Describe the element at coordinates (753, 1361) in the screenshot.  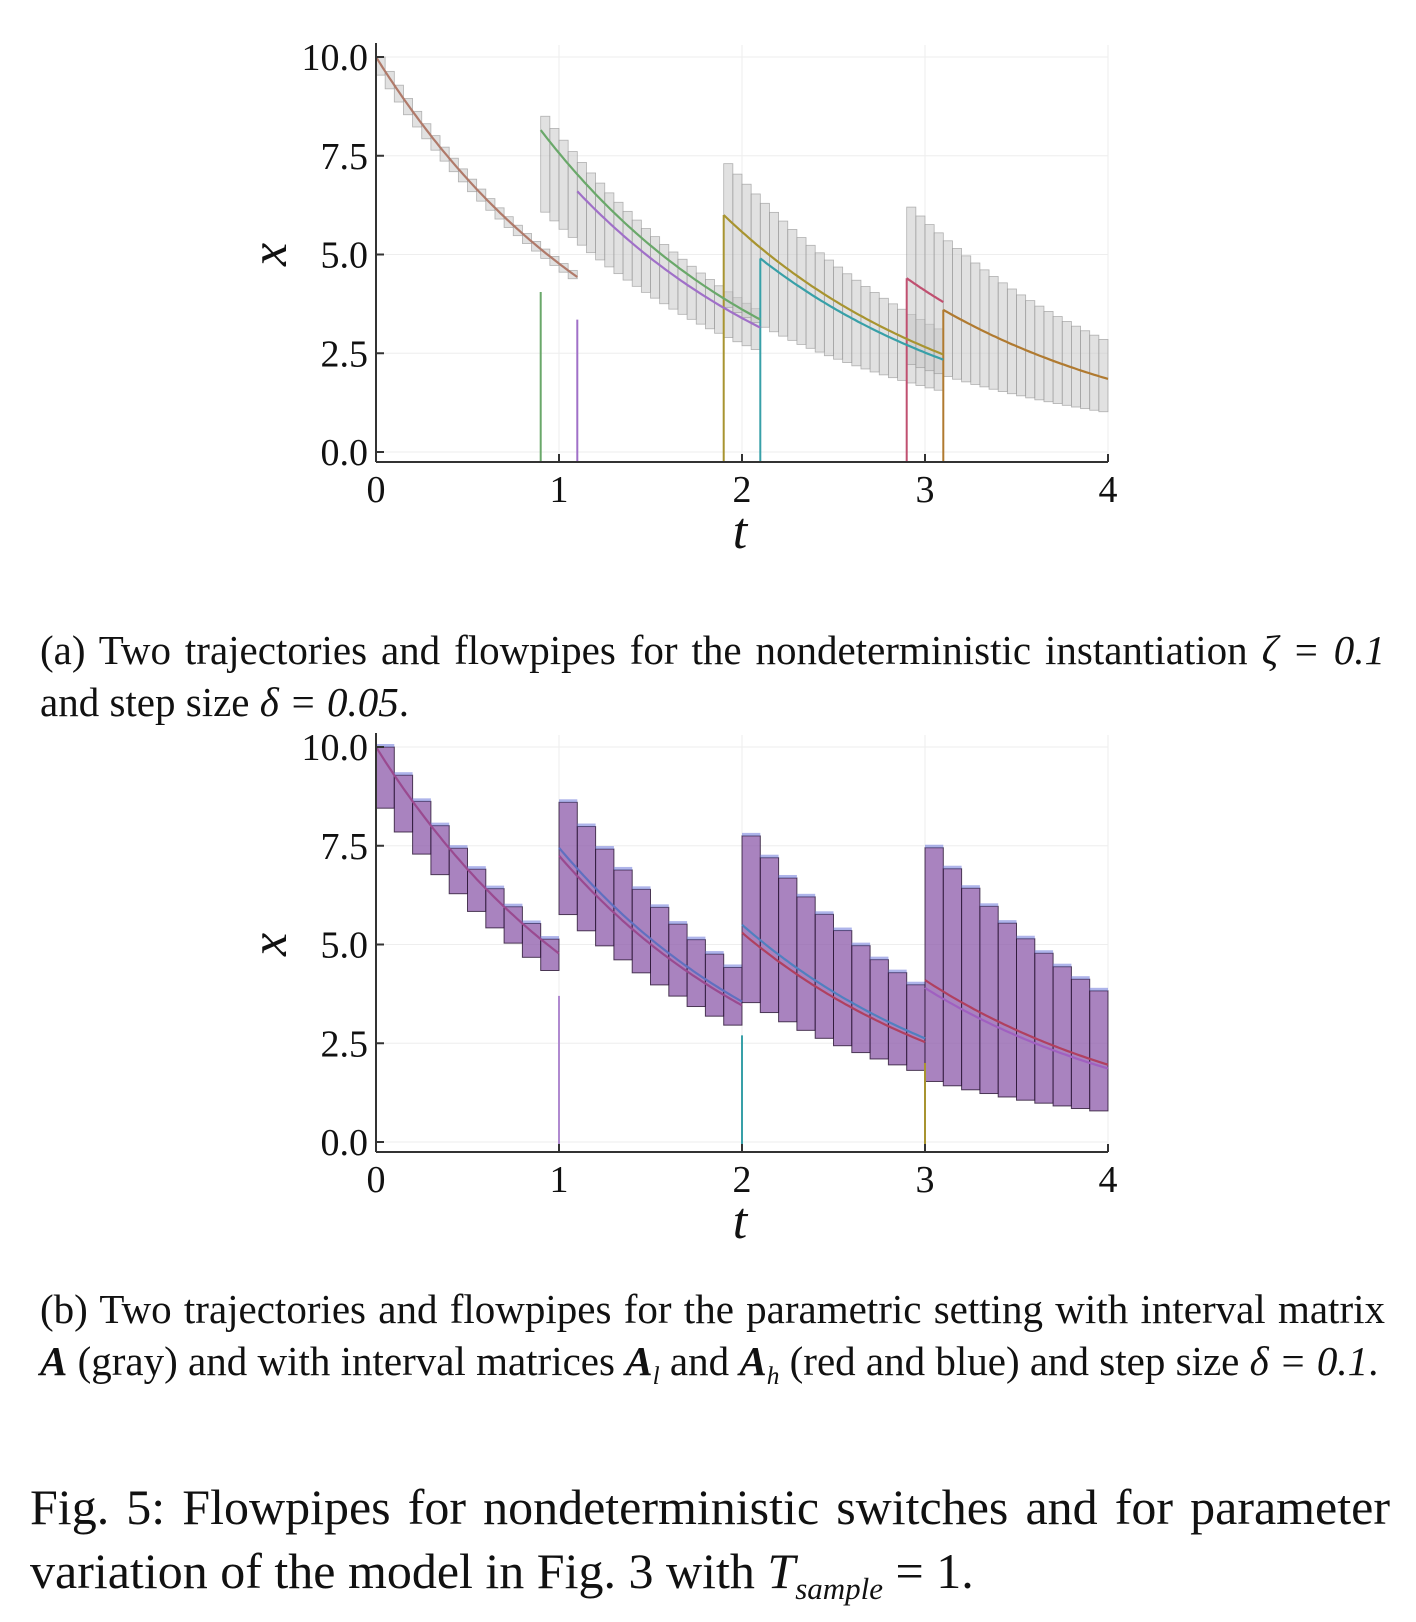
I see `caption-b-matrix-ah: A` at that location.